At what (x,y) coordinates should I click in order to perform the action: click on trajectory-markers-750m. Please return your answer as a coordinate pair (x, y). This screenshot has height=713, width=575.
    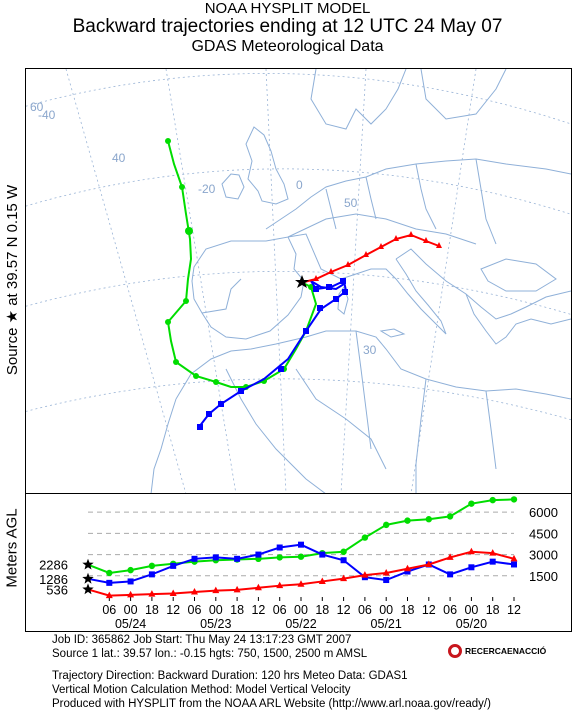
    Looking at the image, I should click on (377, 256).